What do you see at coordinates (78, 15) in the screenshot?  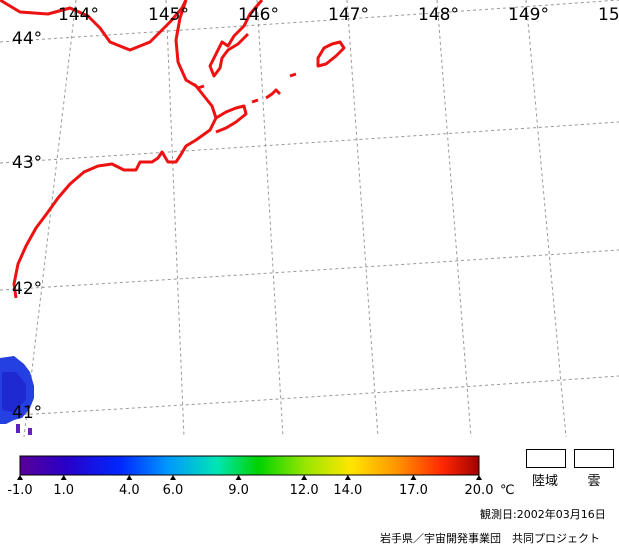 I see `lon-label-144: 144°` at bounding box center [78, 15].